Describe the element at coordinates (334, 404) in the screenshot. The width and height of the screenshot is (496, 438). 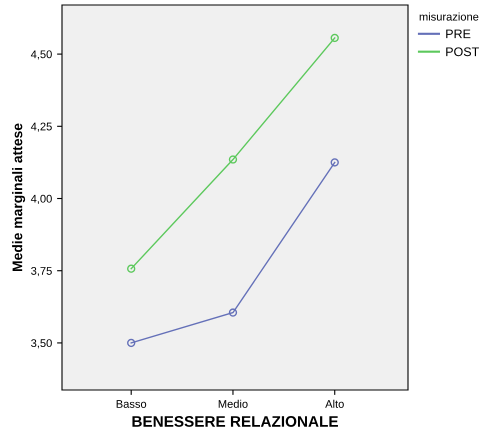
I see `x-tick-label: Alto` at that location.